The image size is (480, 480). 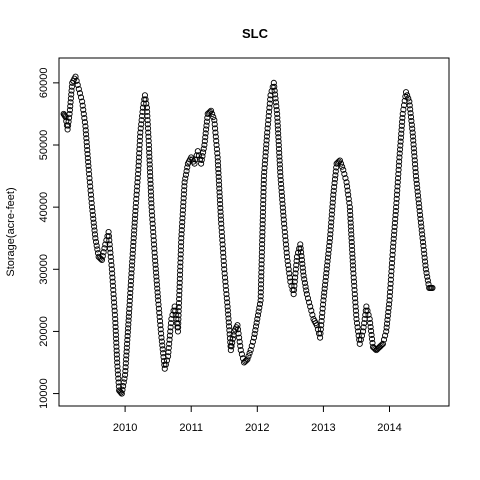 What do you see at coordinates (323, 428) in the screenshot?
I see `x-tick-label: 2013` at bounding box center [323, 428].